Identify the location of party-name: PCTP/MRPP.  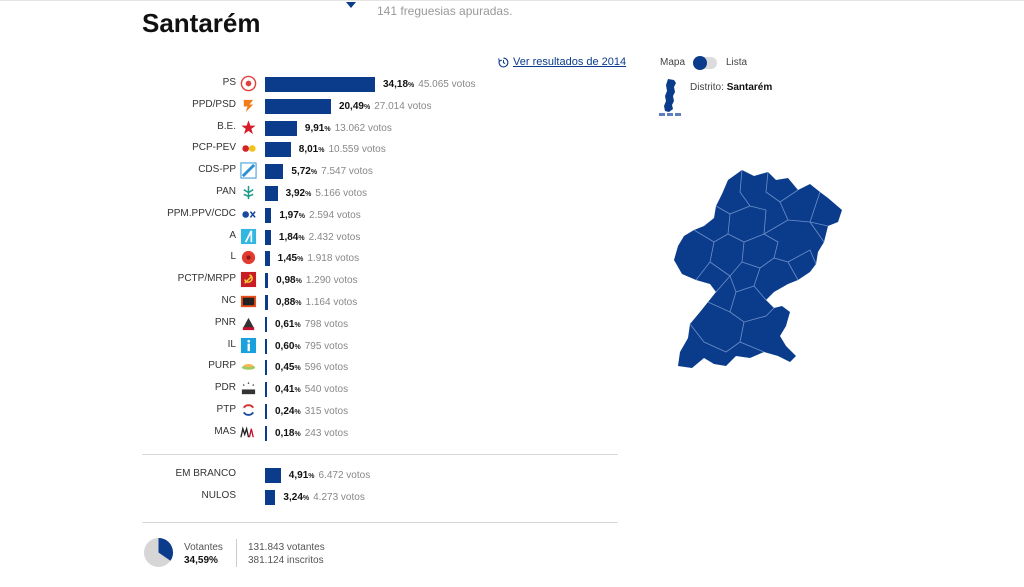
(206, 279).